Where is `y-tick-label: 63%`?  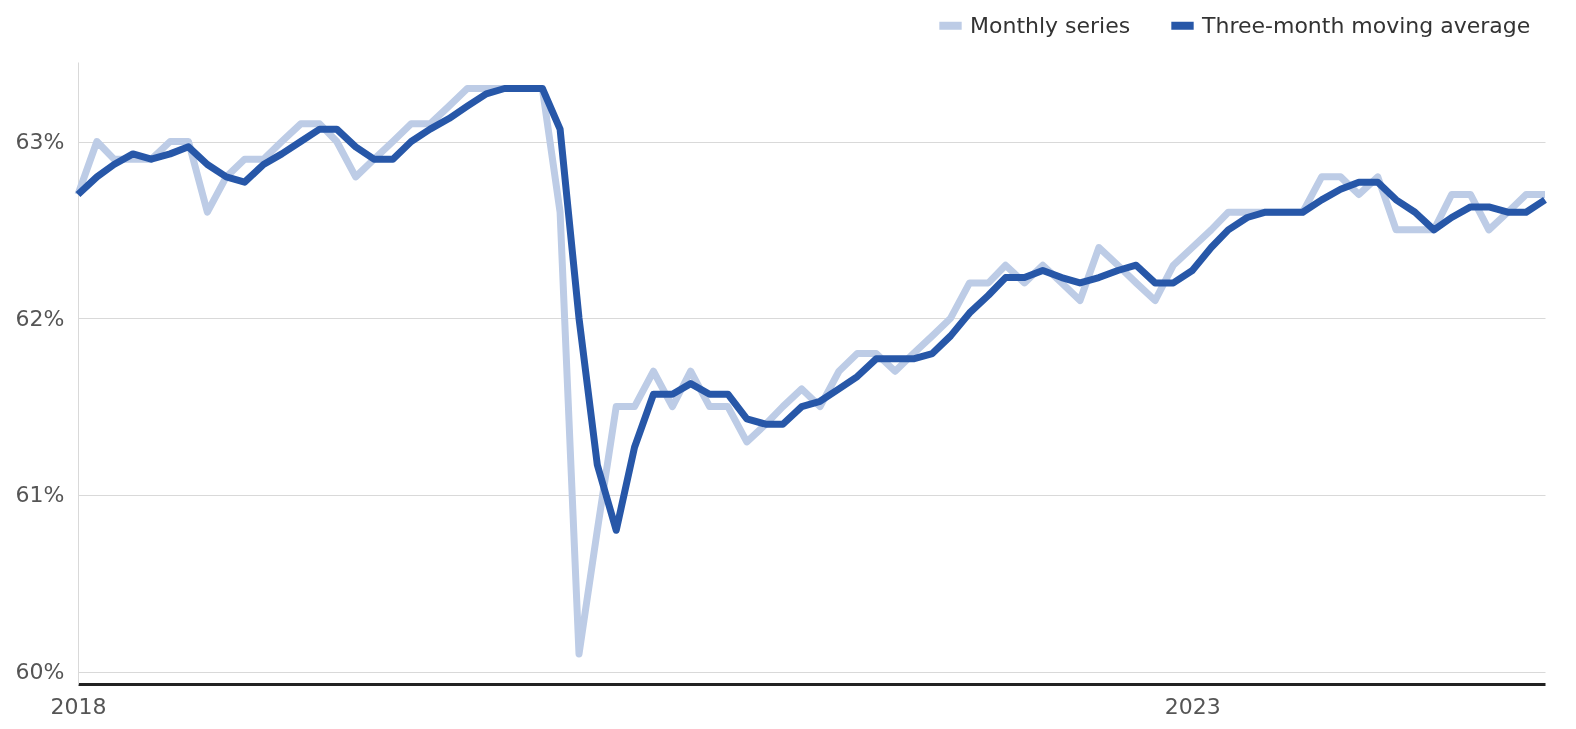 y-tick-label: 63% is located at coordinates (40, 142).